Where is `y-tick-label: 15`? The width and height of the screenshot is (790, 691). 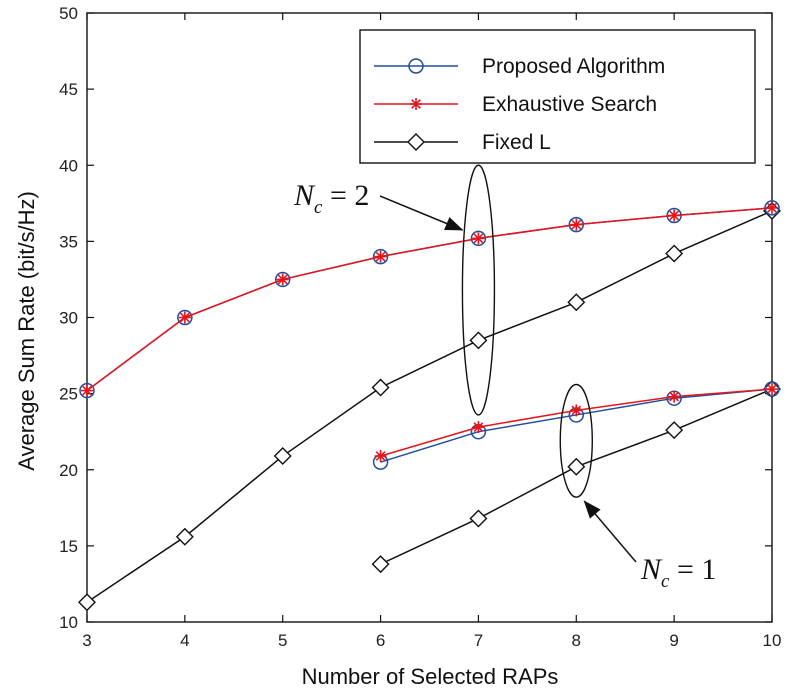
y-tick-label: 15 is located at coordinates (68, 546).